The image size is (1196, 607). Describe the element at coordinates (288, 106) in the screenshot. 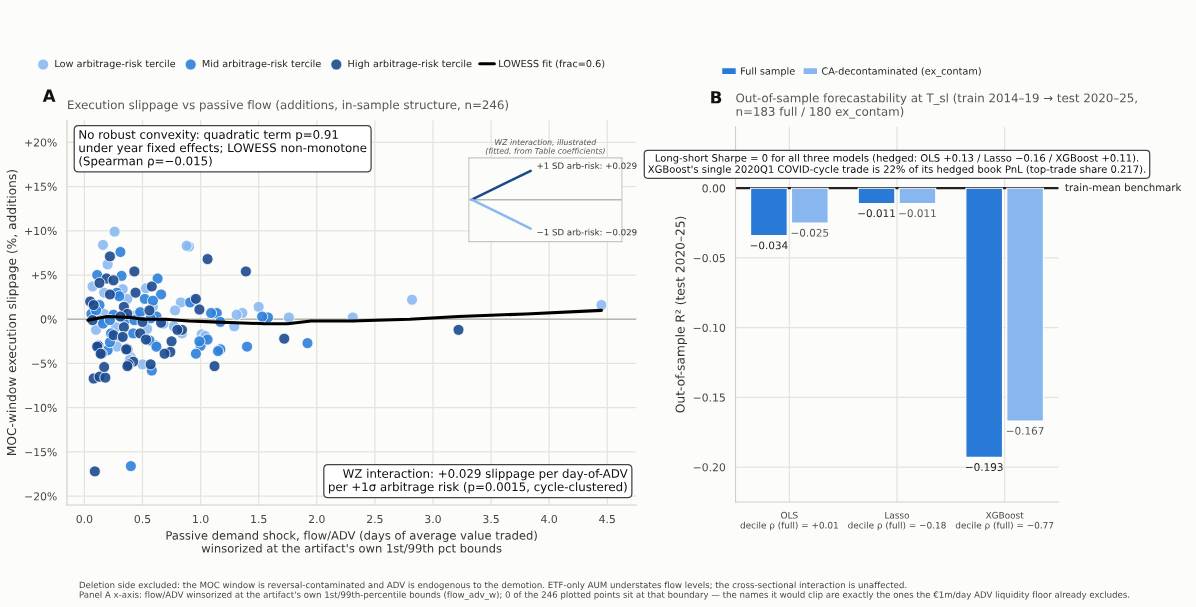

I see `chart-title: Execution slippage vs passive flow (additions, in-sample structure, n=246)` at that location.